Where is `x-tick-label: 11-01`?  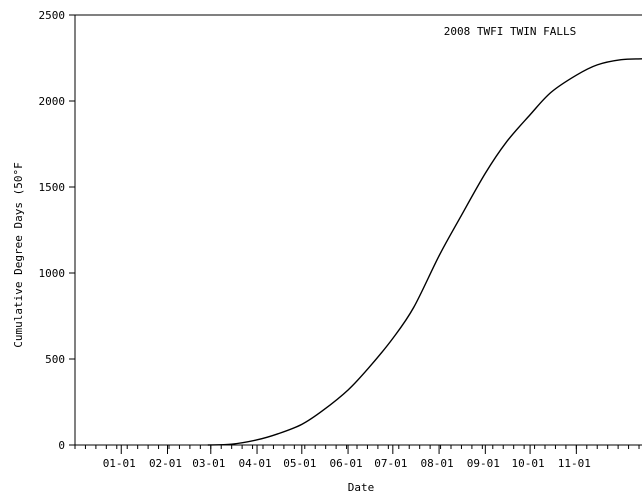 x-tick-label: 11-01 is located at coordinates (574, 463).